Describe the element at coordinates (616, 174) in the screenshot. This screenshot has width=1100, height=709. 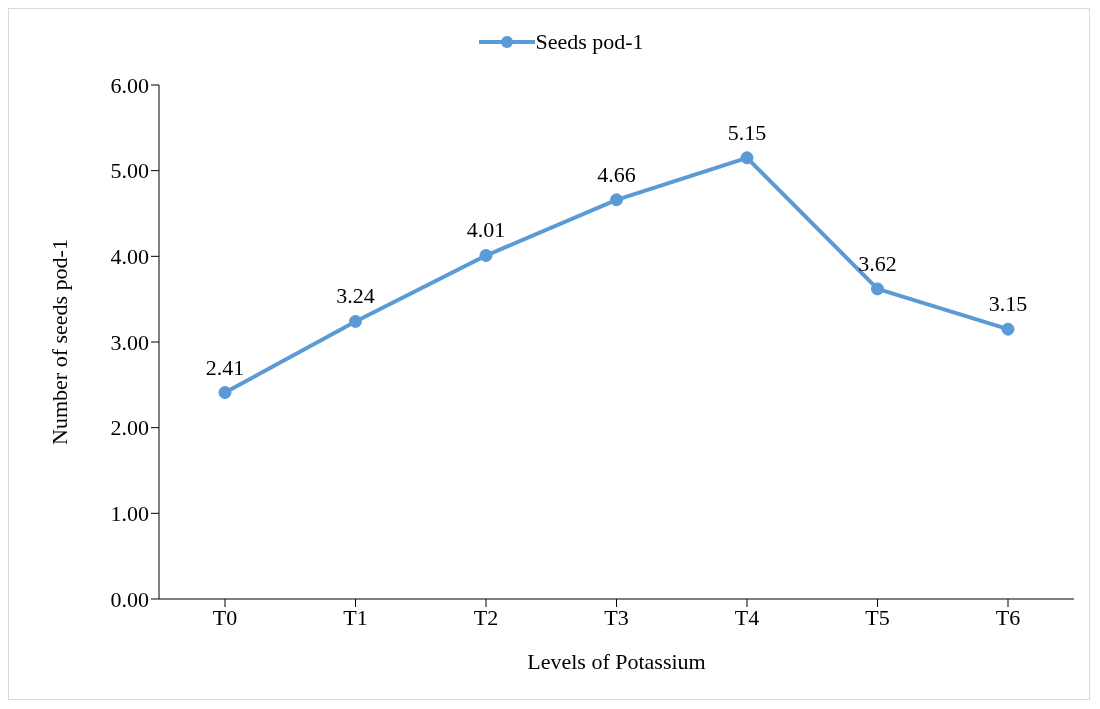
I see `data-label: 4.66` at that location.